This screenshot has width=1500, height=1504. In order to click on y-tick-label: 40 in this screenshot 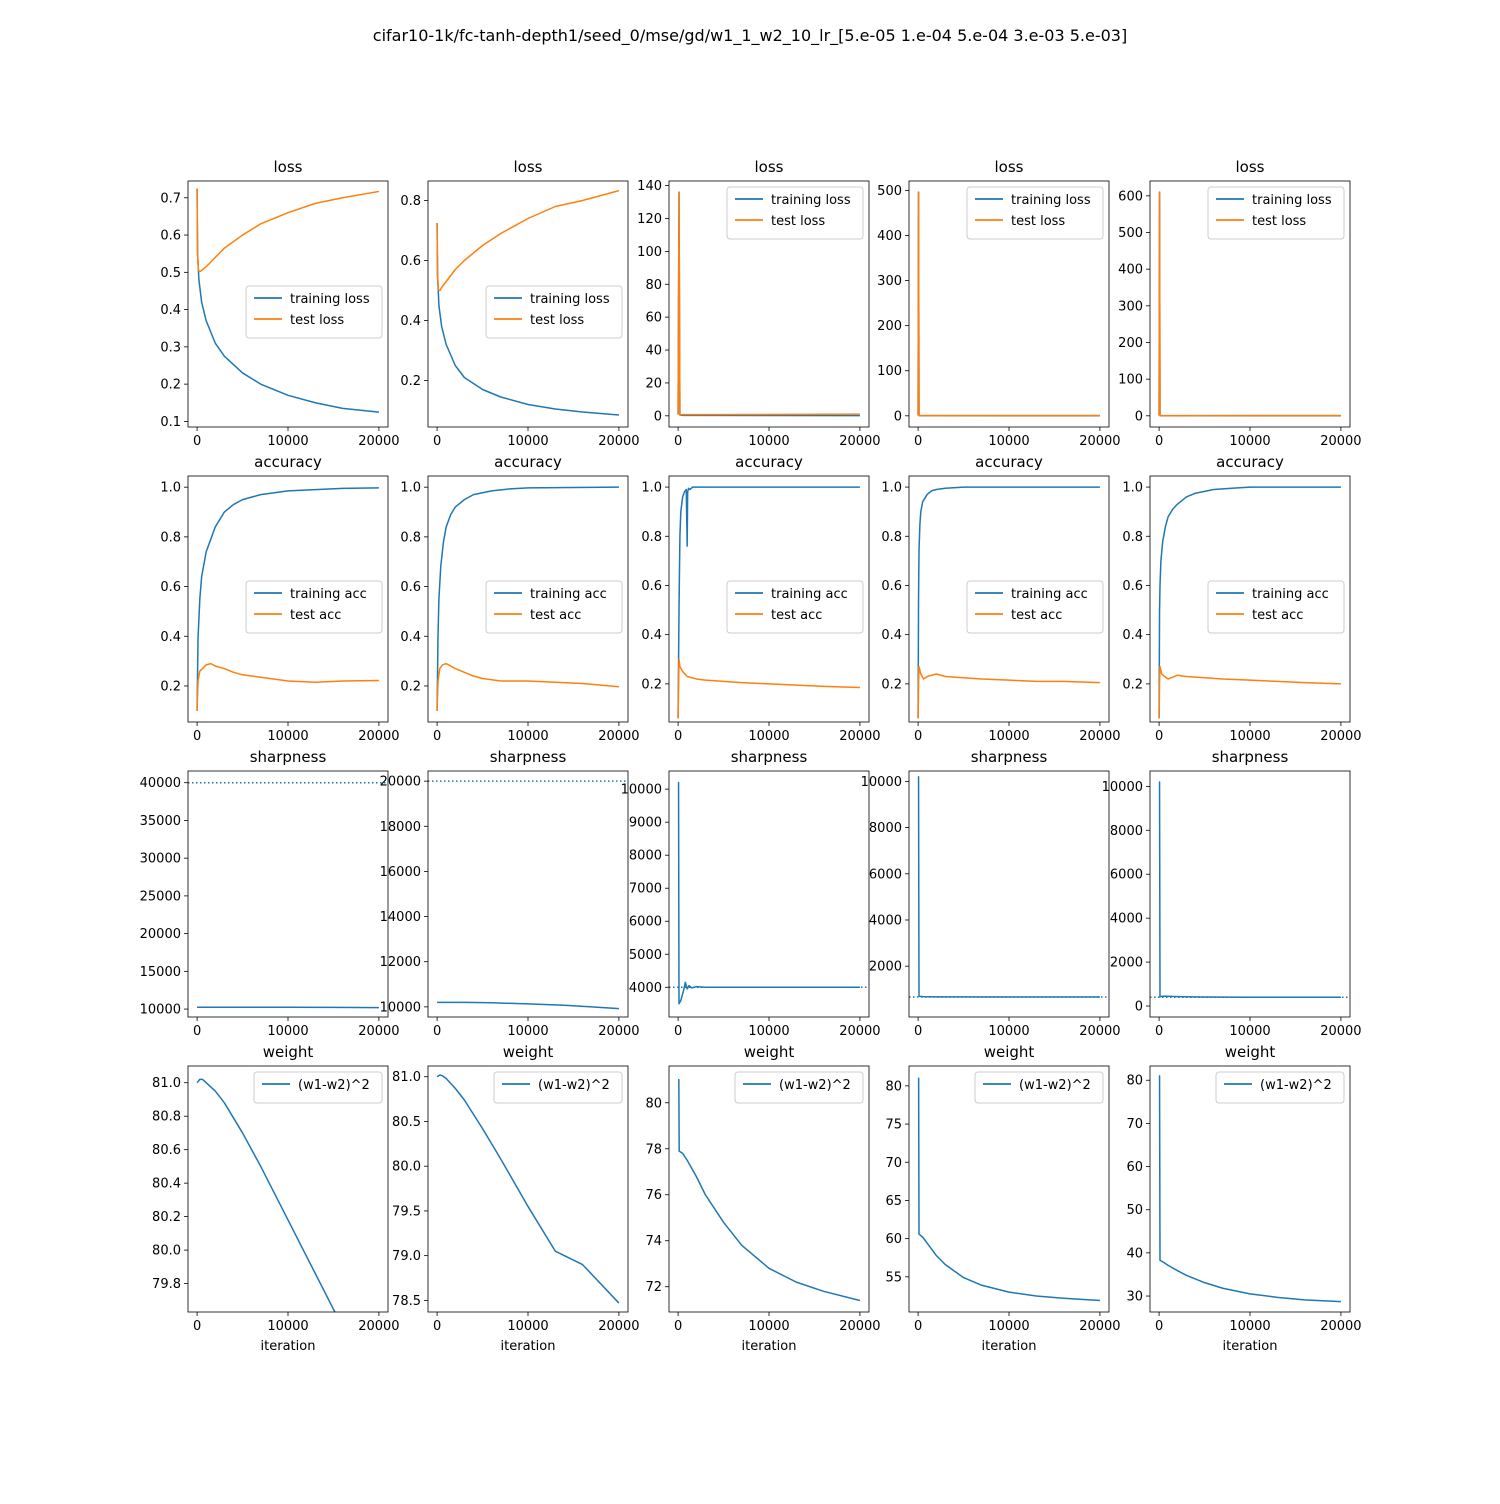, I will do `click(653, 351)`.